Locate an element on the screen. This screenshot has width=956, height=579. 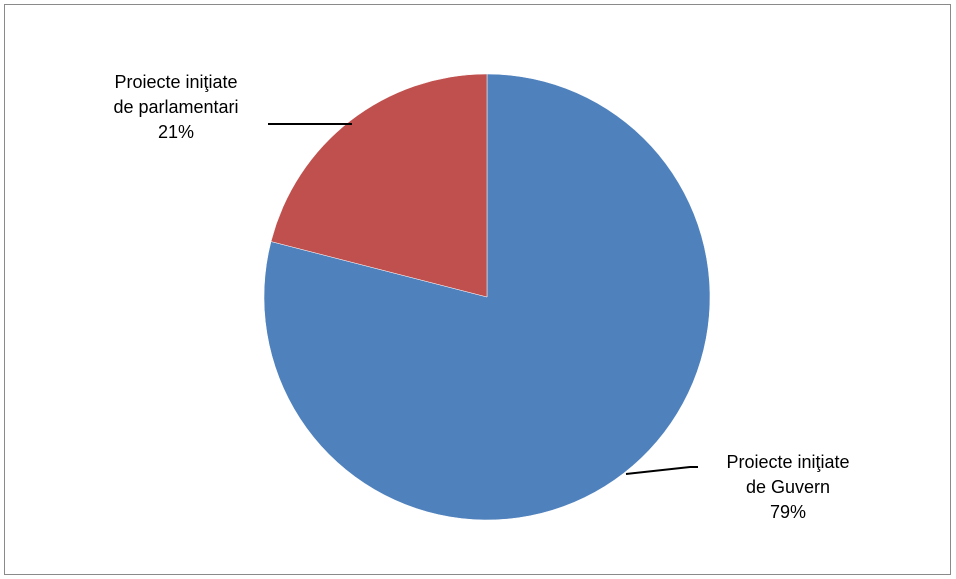
data-label-parlamentari: Proiecte iniţiate de parlamentari 21% is located at coordinates (176, 107).